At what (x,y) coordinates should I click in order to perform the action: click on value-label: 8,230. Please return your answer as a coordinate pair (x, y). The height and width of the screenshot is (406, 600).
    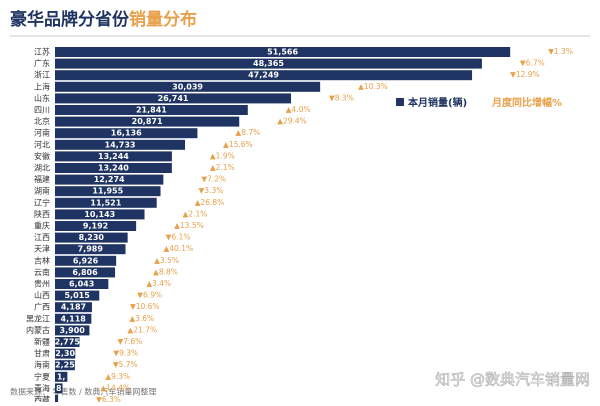
    Looking at the image, I should click on (92, 237).